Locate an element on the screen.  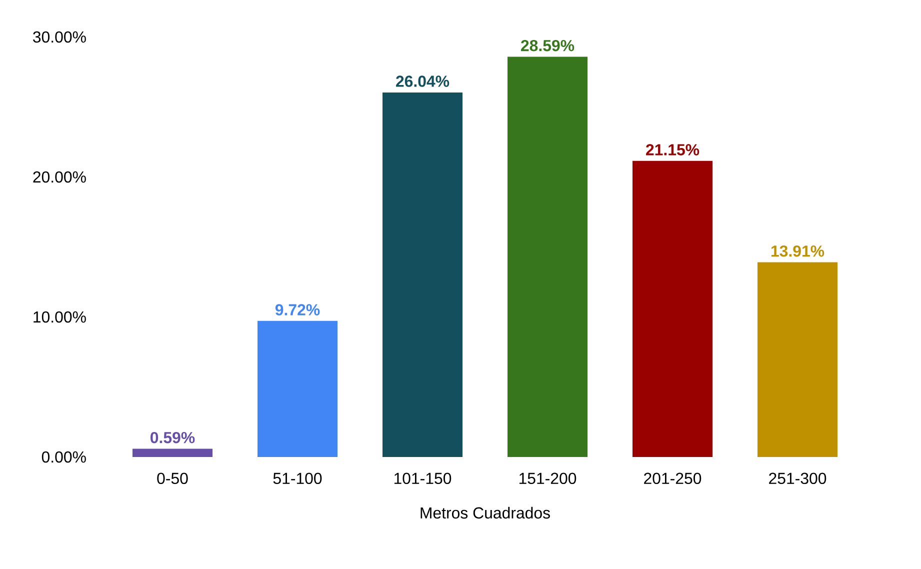
y-tick-label: 30.00% is located at coordinates (59, 37).